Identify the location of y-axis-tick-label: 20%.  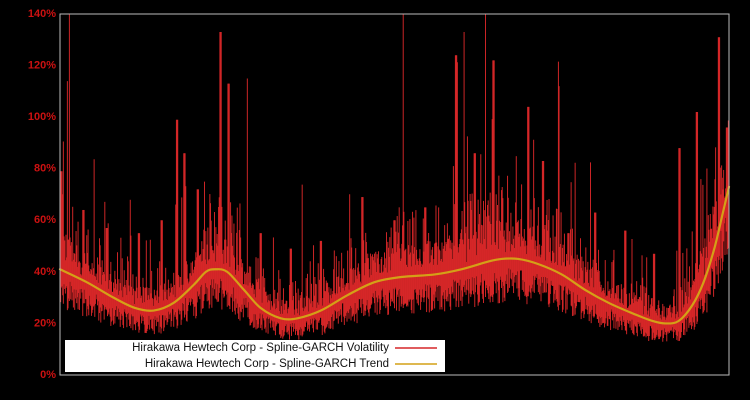
(45, 323).